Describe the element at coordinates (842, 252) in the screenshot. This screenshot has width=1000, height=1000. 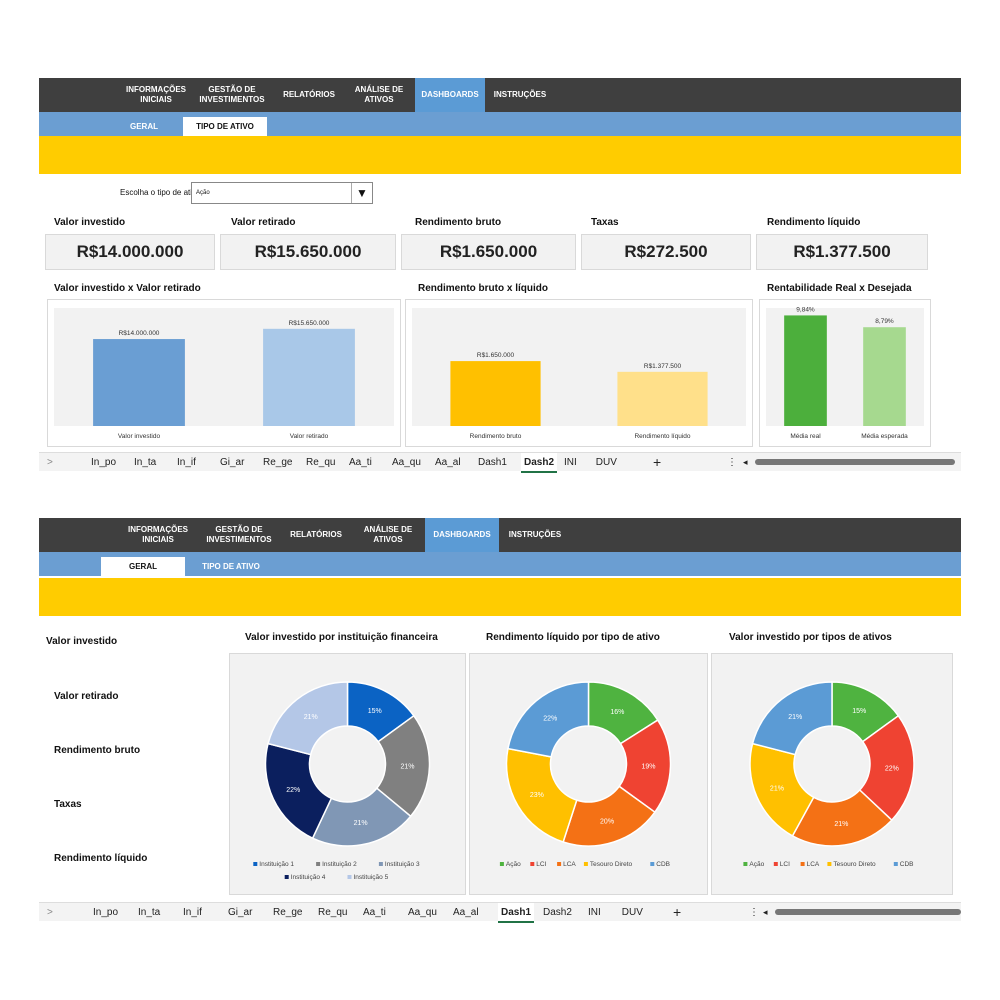
I see `kpi-rendimento-liquido: R$1.377.500` at that location.